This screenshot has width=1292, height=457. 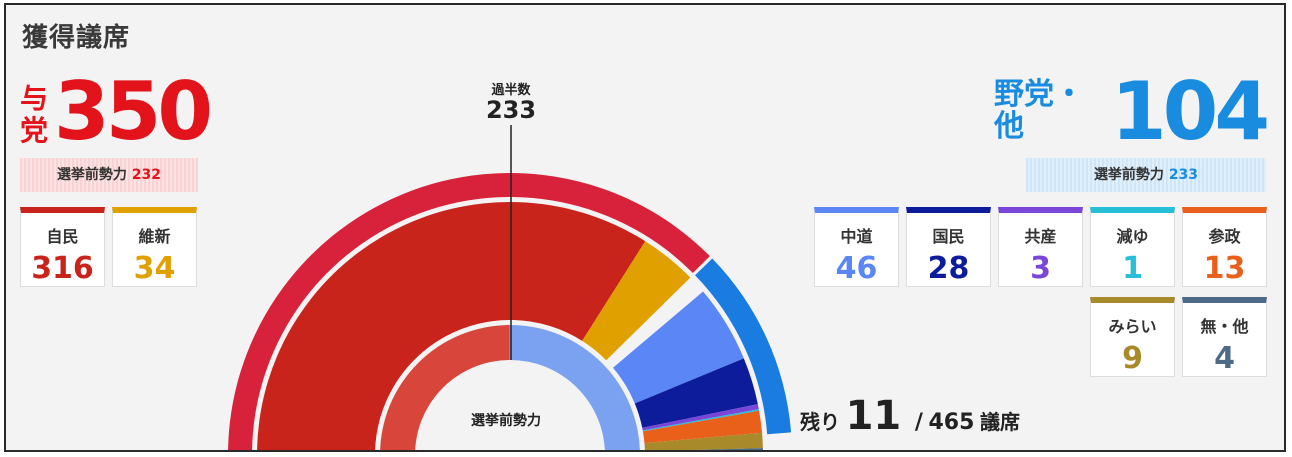 I want to click on opposition-label: 野党・他, so click(x=1039, y=110).